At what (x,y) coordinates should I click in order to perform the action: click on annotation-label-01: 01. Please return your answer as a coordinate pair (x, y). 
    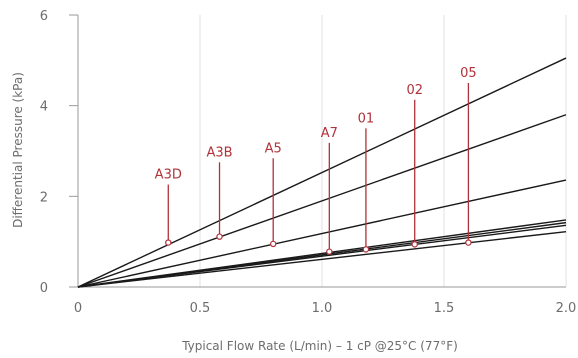
    Looking at the image, I should click on (366, 118).